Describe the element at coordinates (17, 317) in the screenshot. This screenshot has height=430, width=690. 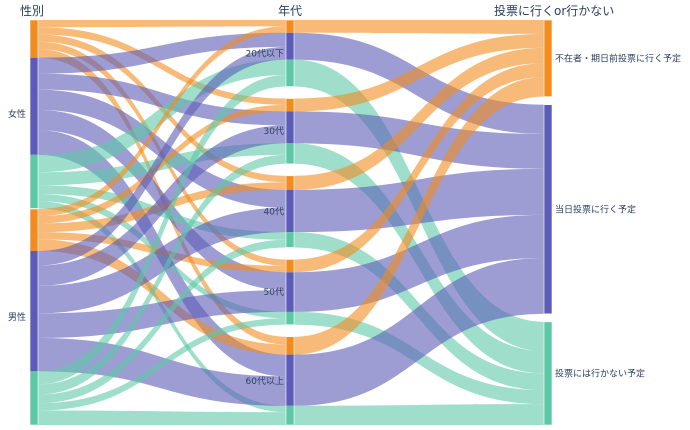
I see `category-label: 男性` at that location.